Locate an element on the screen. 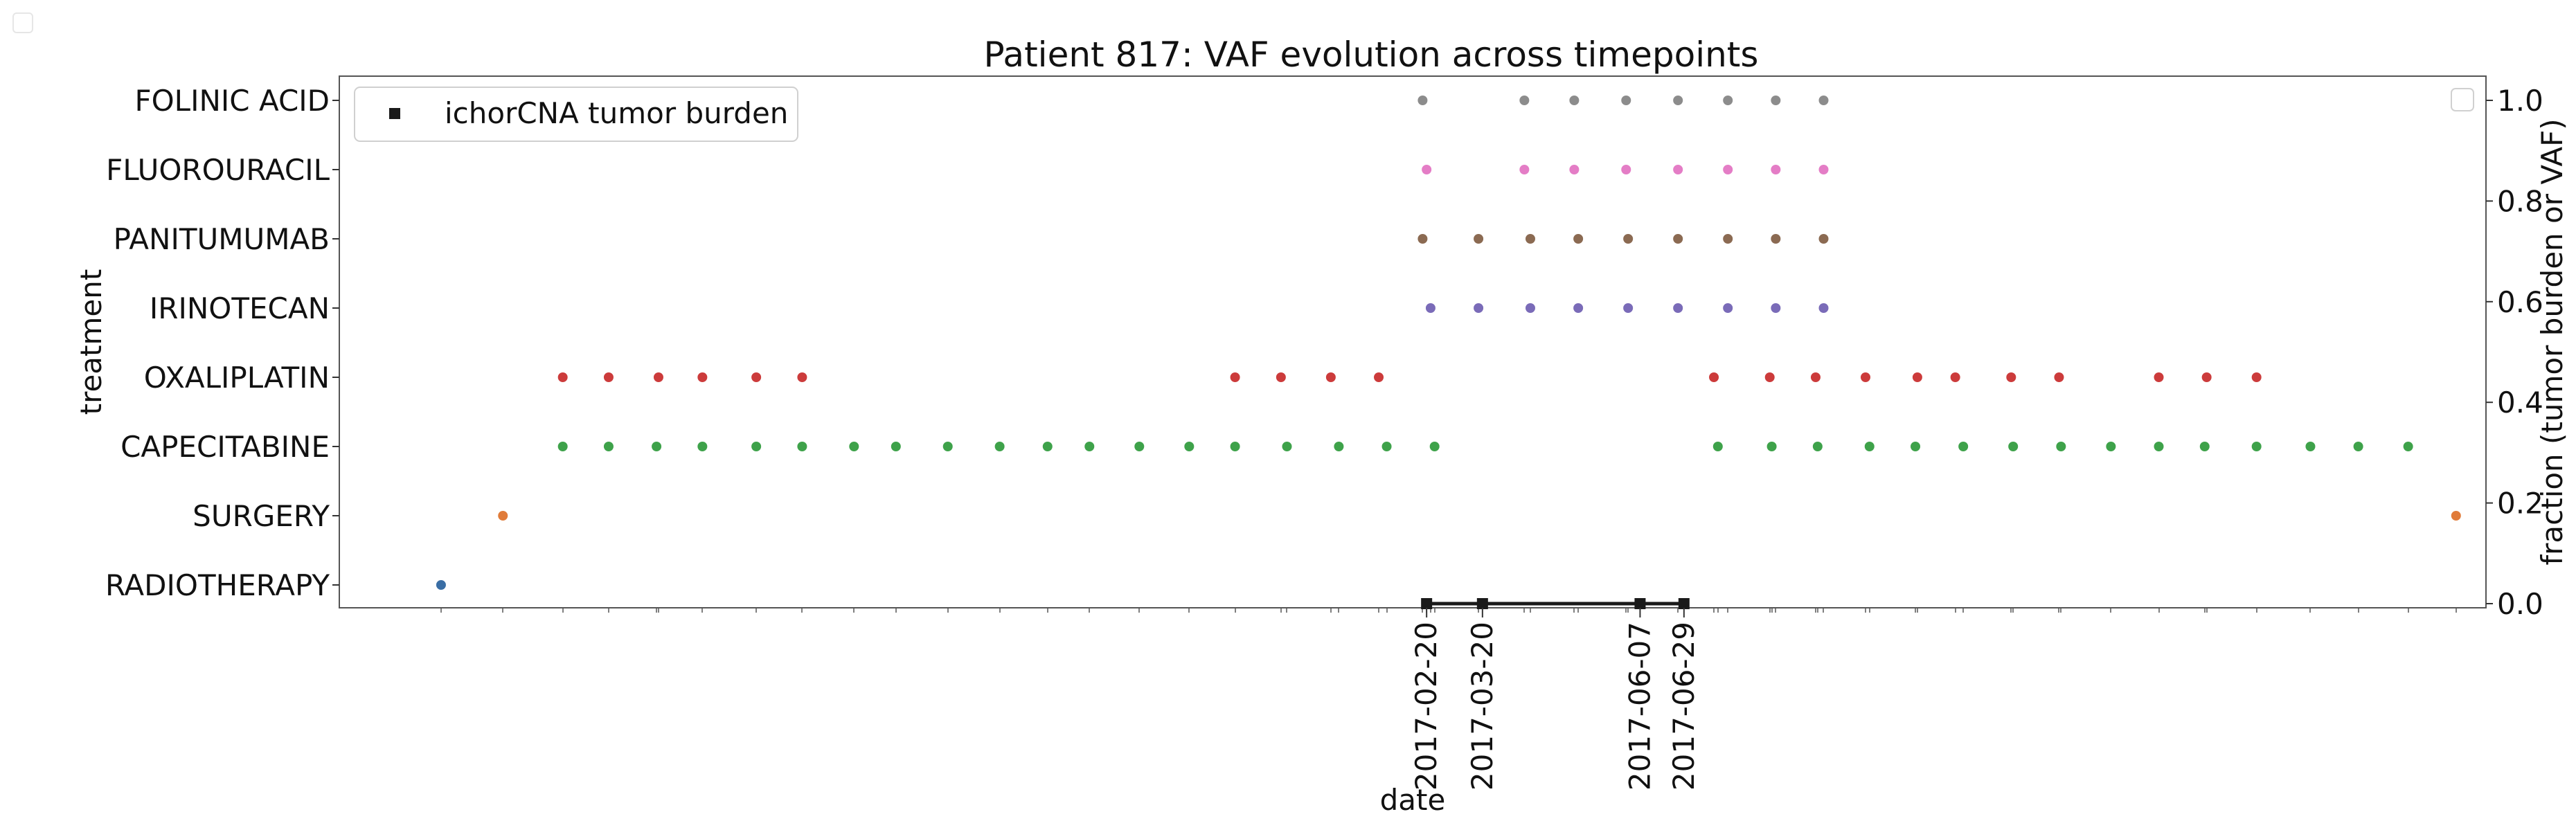 This screenshot has height=821, width=2576. series-folinic-acid is located at coordinates (1623, 100).